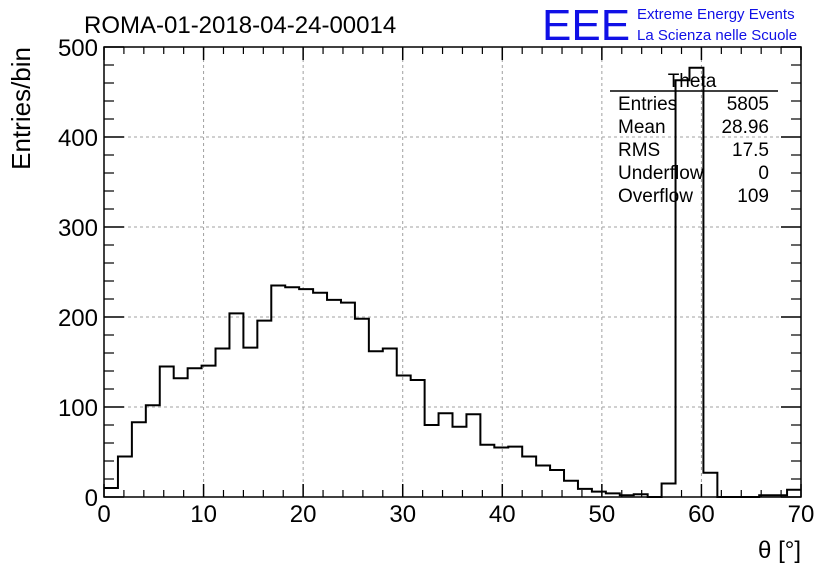 The width and height of the screenshot is (836, 572). Describe the element at coordinates (717, 35) in the screenshot. I see `logo-subtitle-line2: La Scienza nelle Scuole` at that location.